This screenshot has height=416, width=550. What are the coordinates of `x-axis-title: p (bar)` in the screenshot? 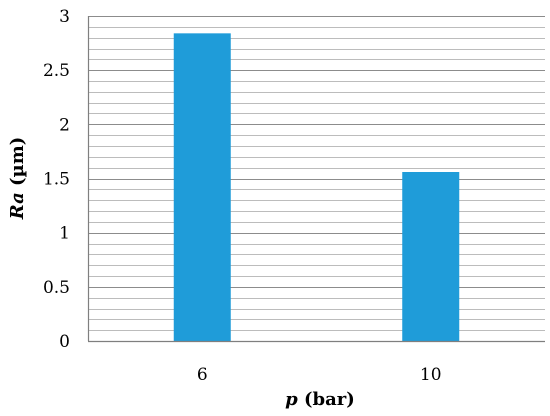 It's located at (320, 399).